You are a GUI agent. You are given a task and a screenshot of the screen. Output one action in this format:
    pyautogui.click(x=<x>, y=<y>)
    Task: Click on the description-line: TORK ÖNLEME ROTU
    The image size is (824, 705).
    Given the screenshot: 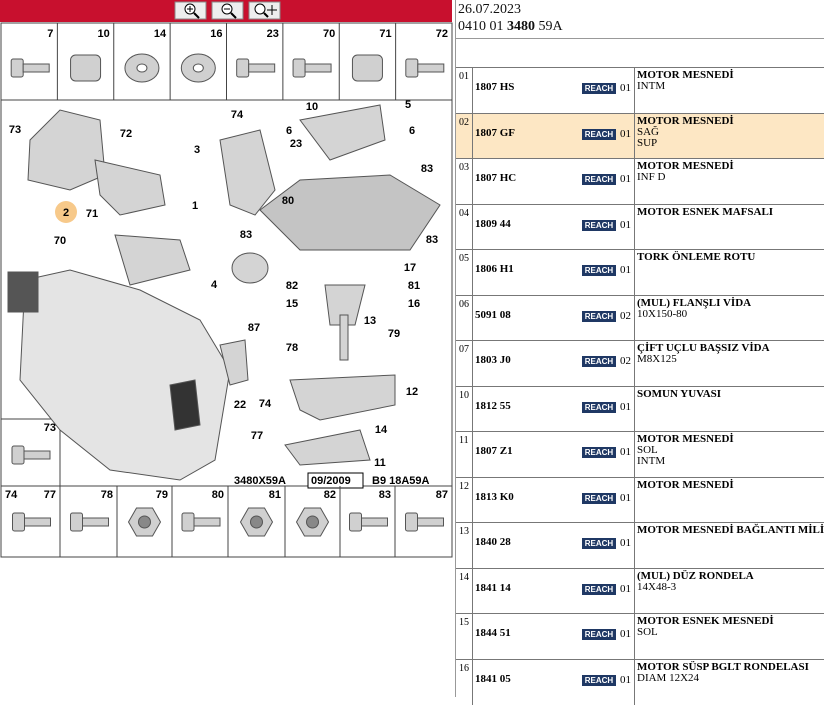 What is the action you would take?
    pyautogui.click(x=696, y=257)
    